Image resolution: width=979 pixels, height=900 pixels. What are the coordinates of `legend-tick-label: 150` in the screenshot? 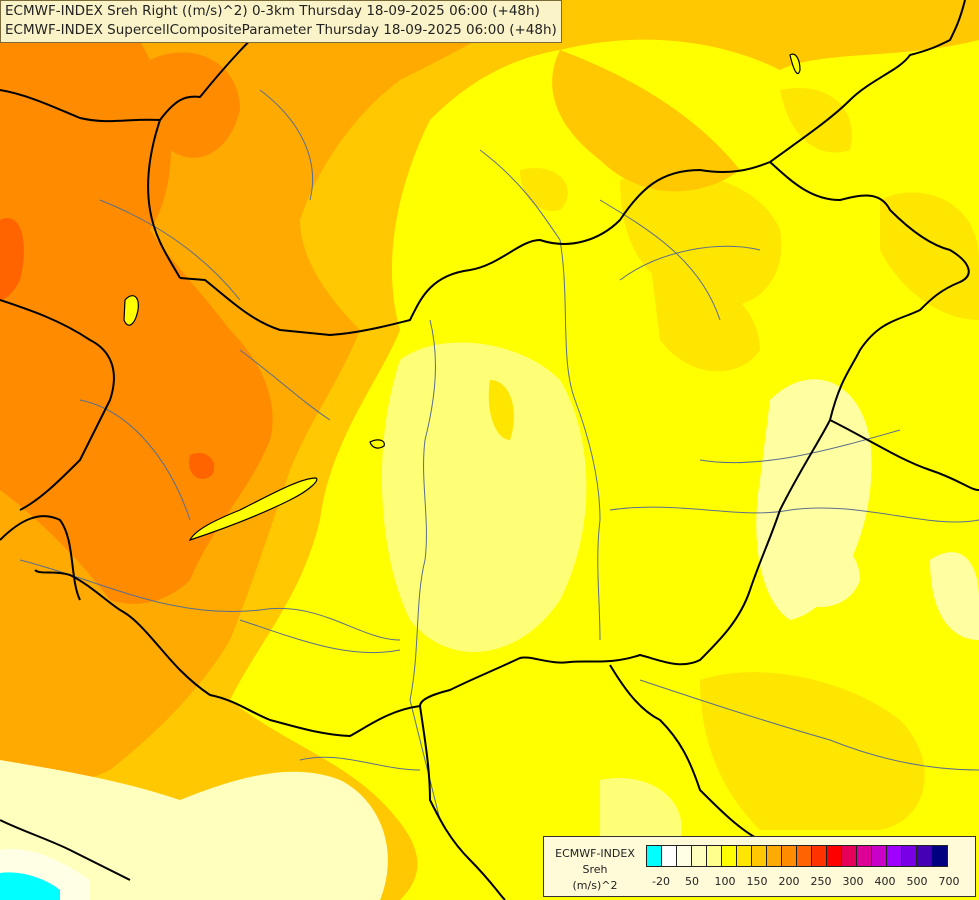 It's located at (757, 881).